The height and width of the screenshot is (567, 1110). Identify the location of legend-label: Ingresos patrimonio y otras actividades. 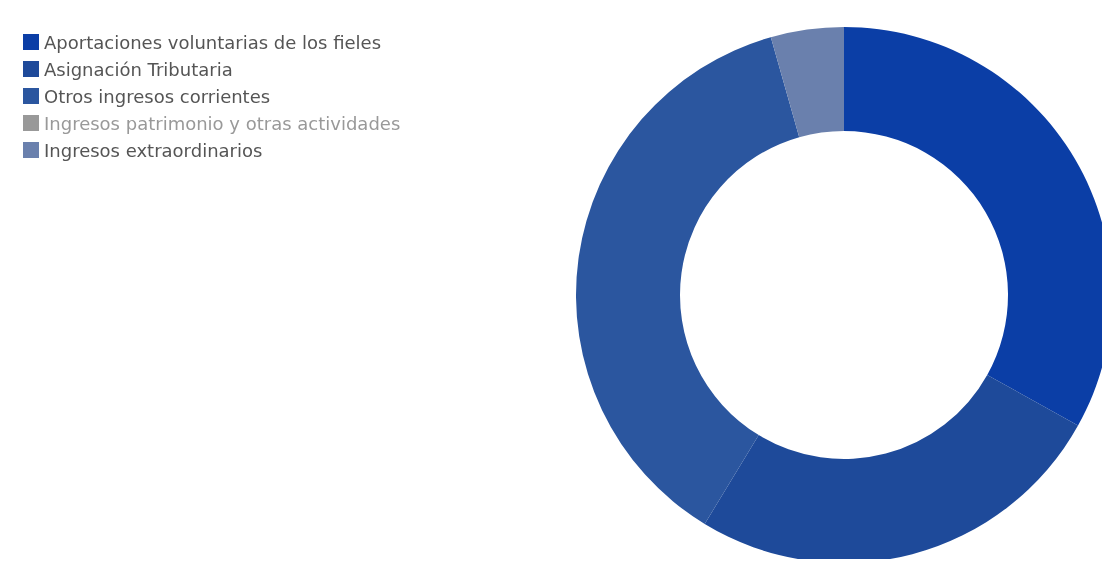
(222, 123).